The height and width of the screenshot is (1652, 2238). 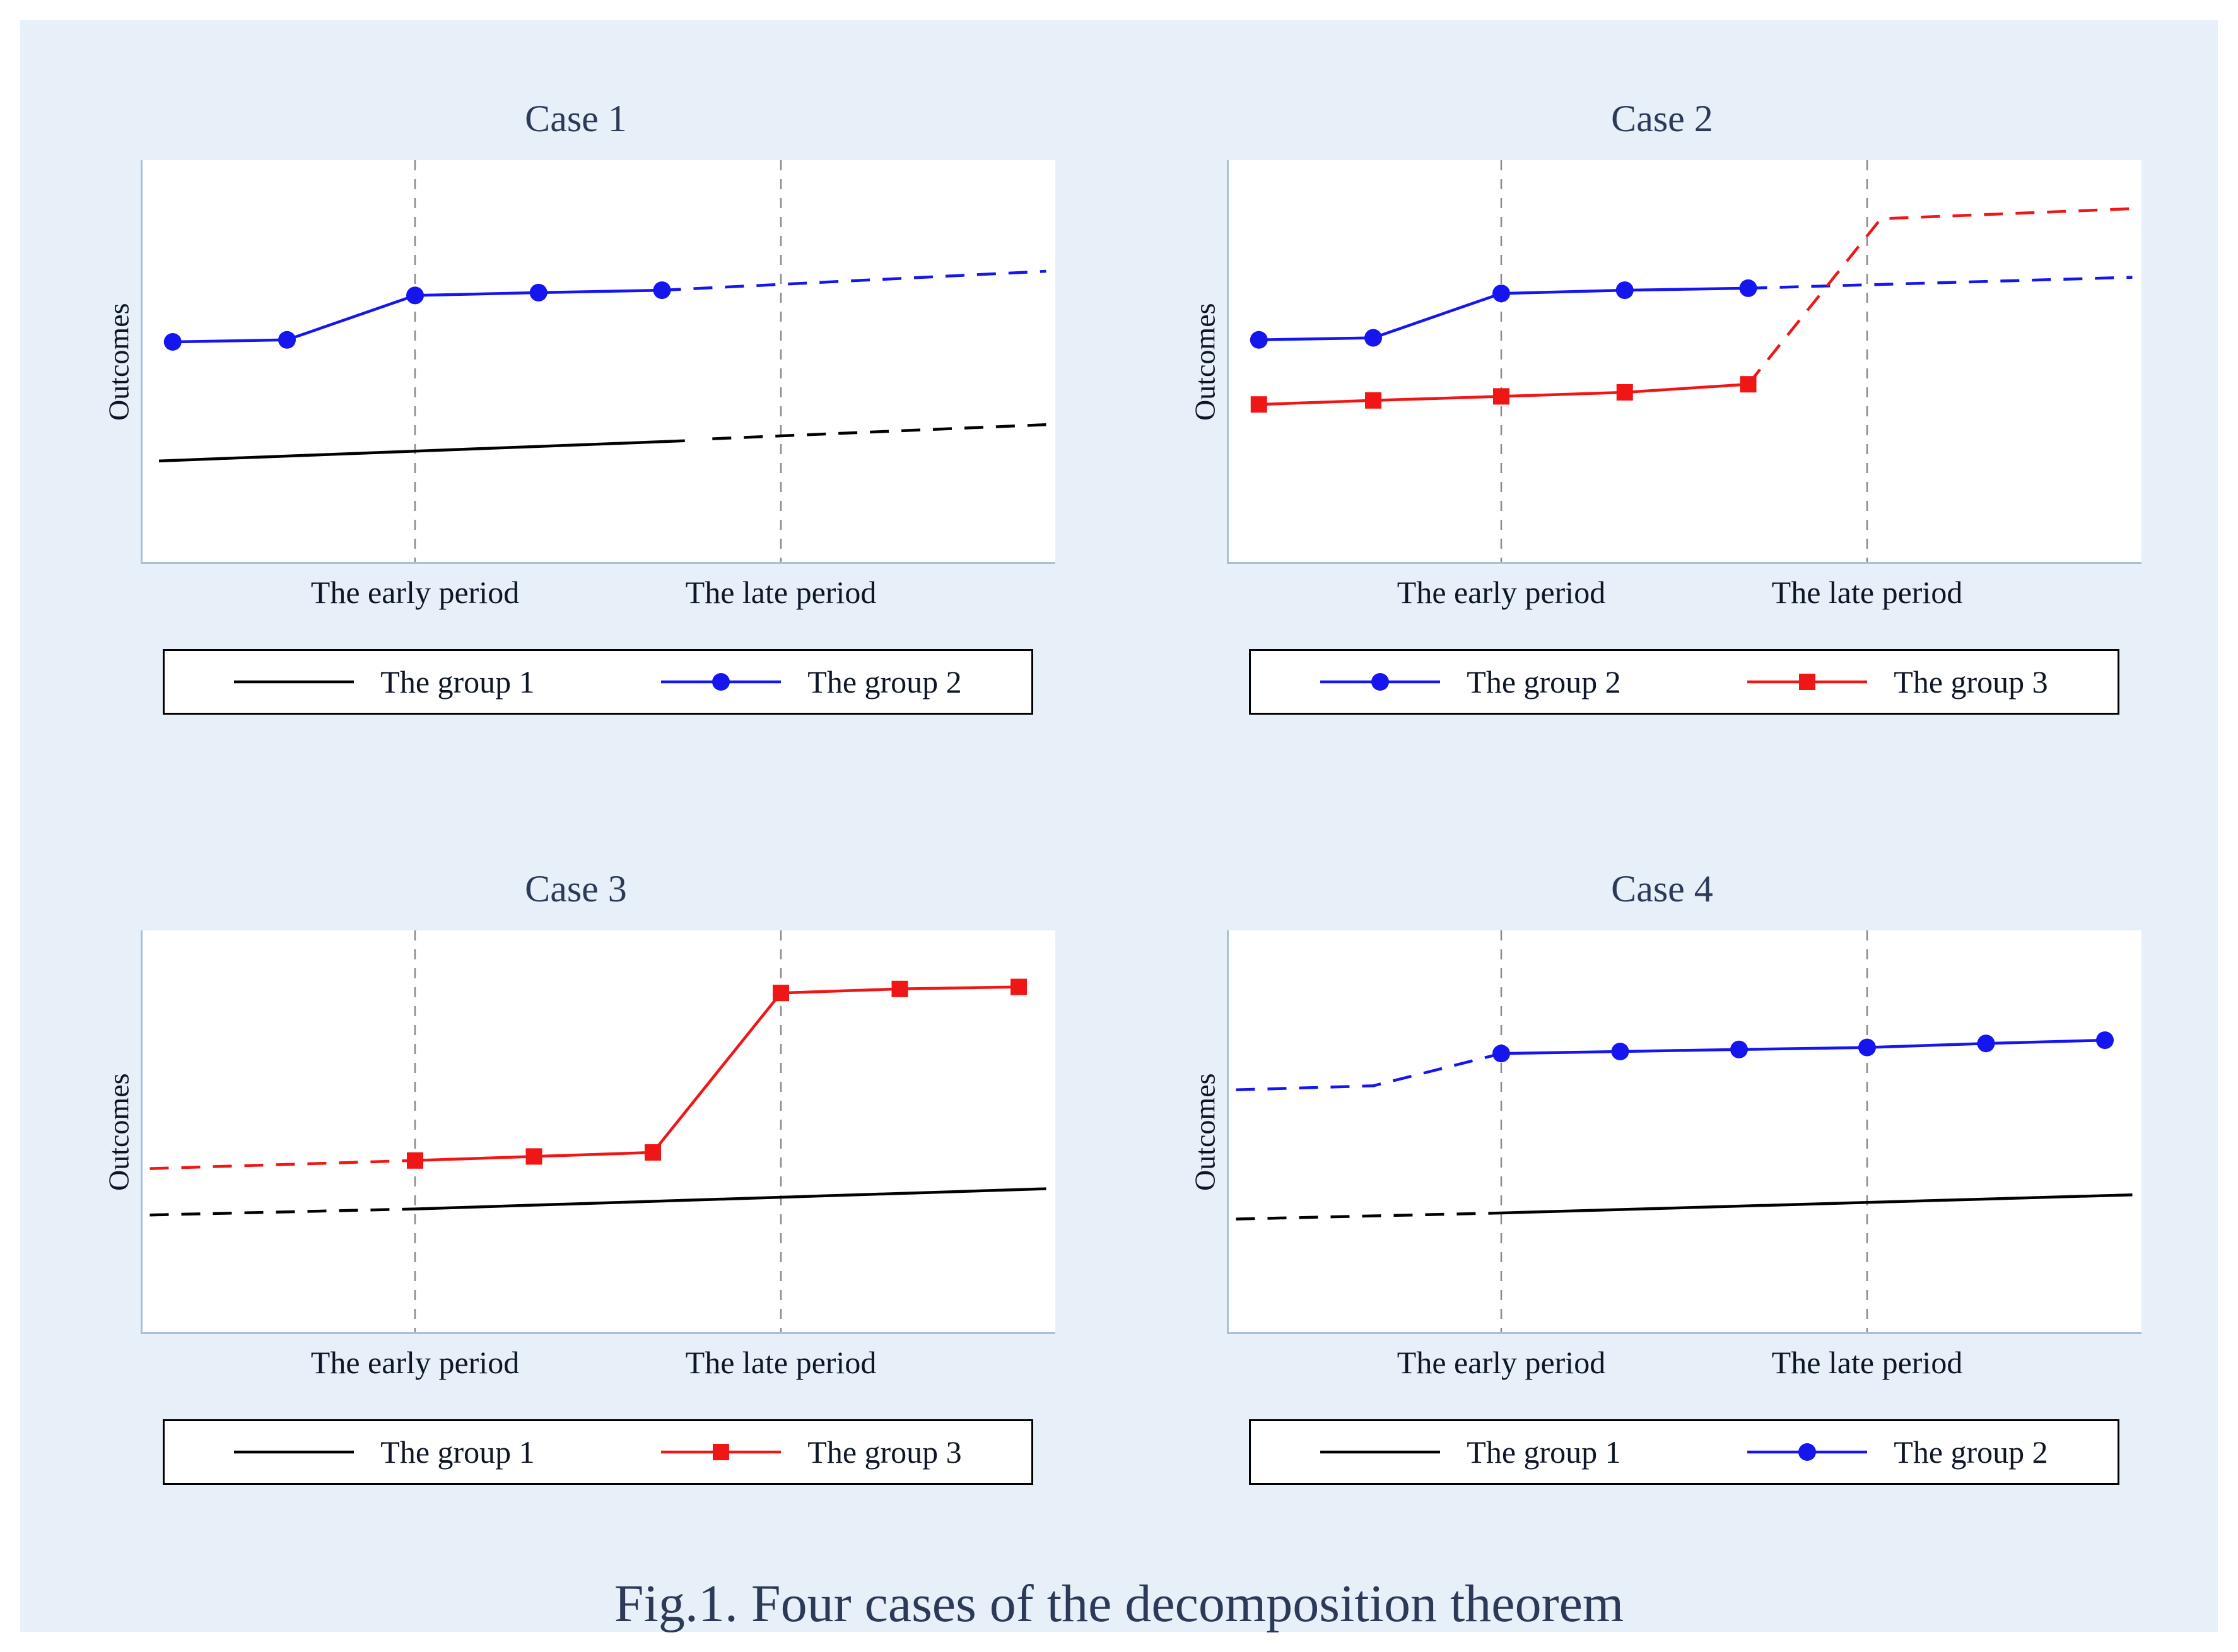 What do you see at coordinates (576, 889) in the screenshot?
I see `chart-title: Case 3` at bounding box center [576, 889].